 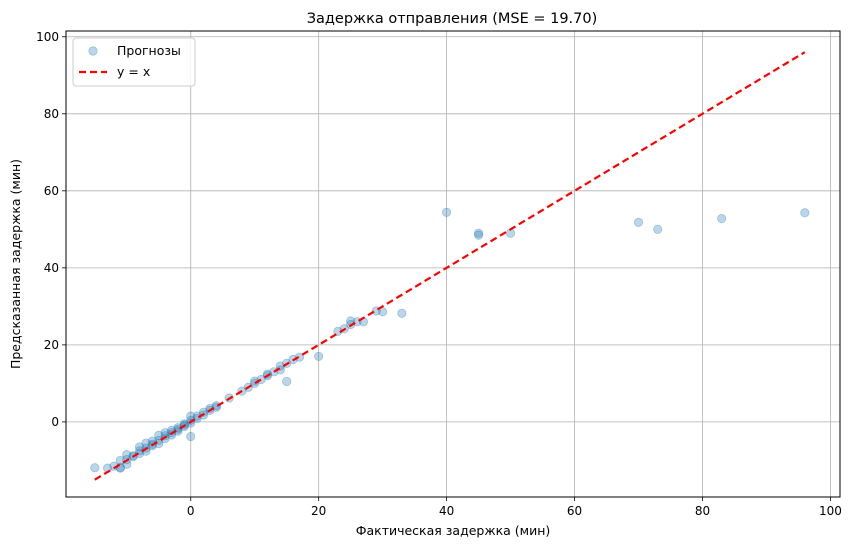 What do you see at coordinates (453, 530) in the screenshot?
I see `x-axis-label: Фактическая задержка (мин)` at bounding box center [453, 530].